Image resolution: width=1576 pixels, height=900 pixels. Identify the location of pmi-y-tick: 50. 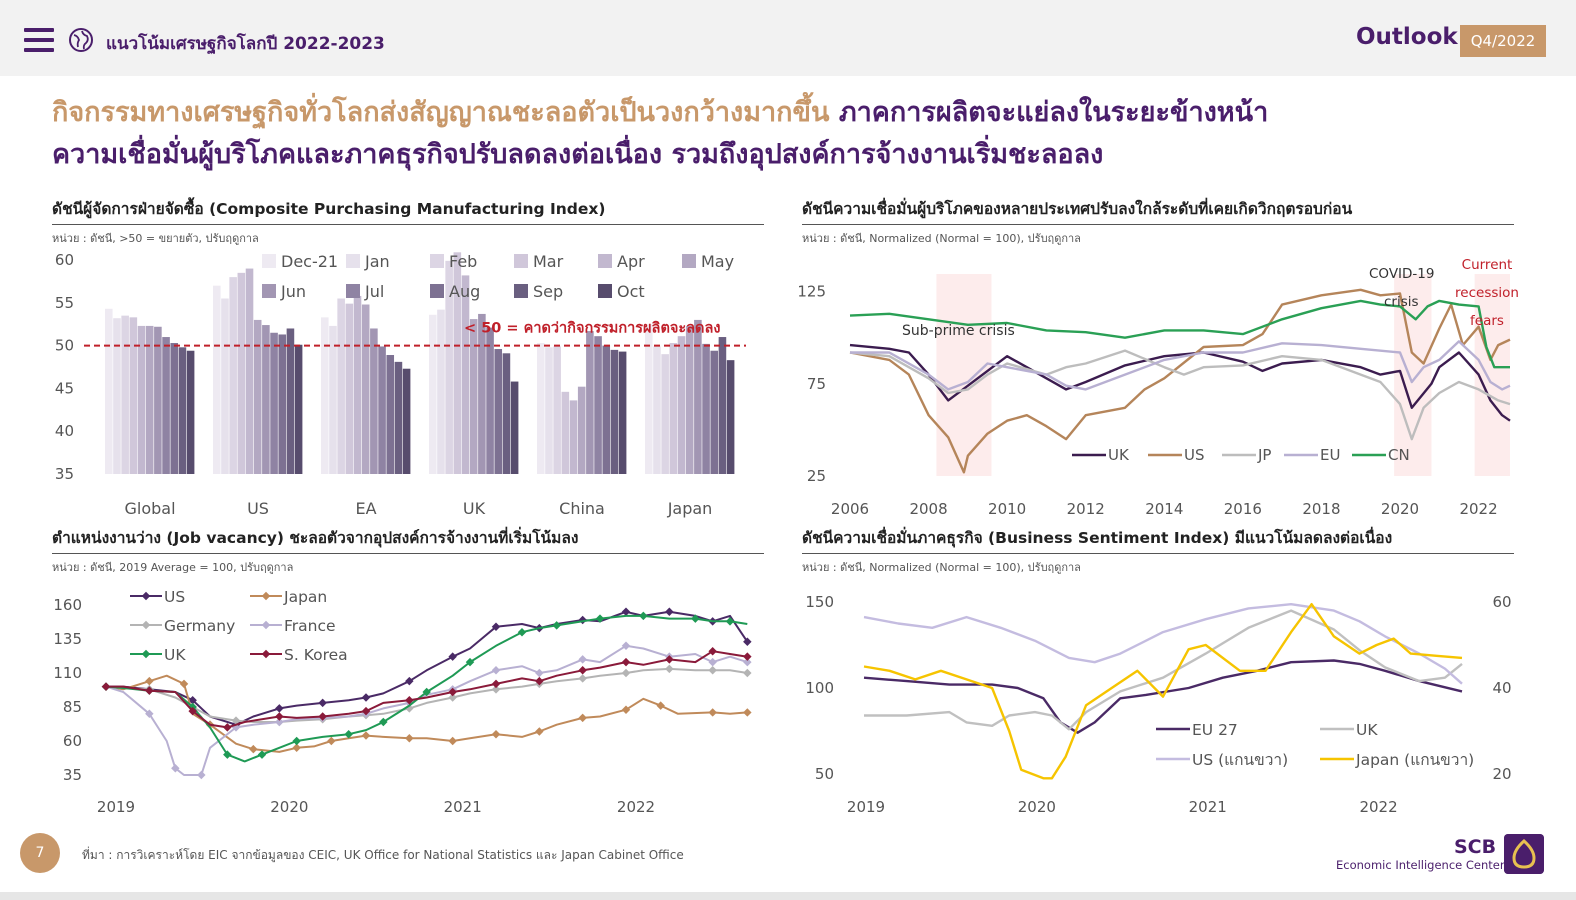
(64, 346).